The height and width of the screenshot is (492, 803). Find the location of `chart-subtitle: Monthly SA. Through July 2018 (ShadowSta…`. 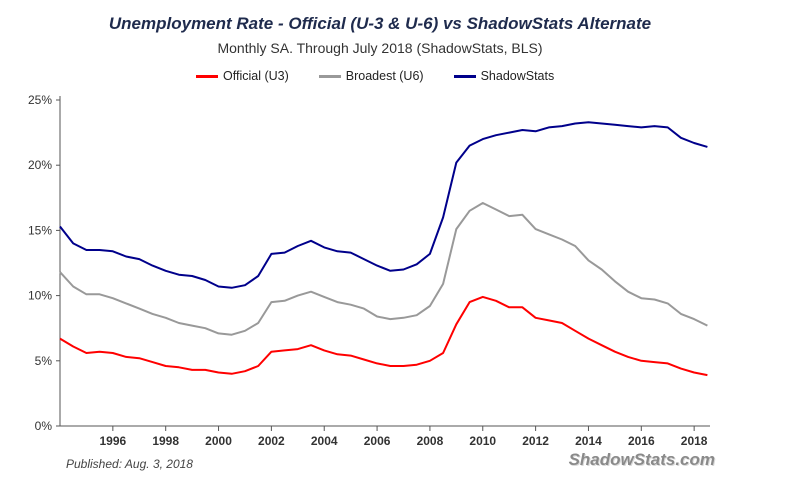

chart-subtitle: Monthly SA. Through July 2018 (ShadowSta… is located at coordinates (380, 48).